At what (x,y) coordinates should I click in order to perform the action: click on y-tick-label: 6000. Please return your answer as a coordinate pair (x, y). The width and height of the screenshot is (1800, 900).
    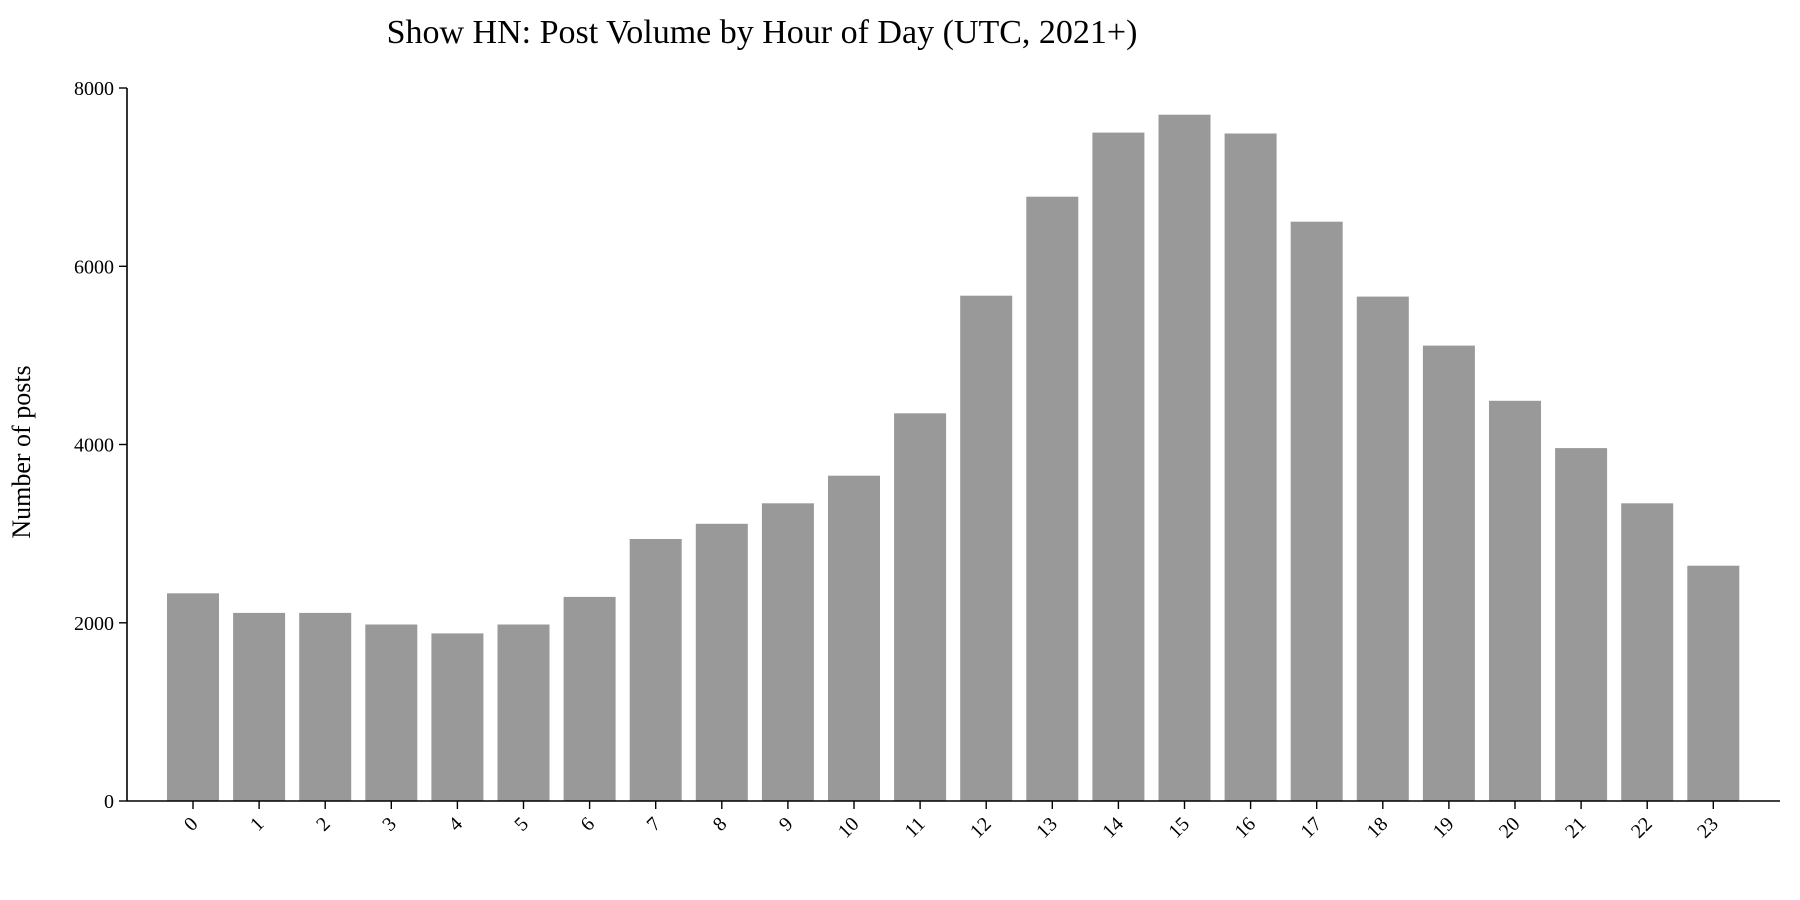
    Looking at the image, I should click on (94, 267).